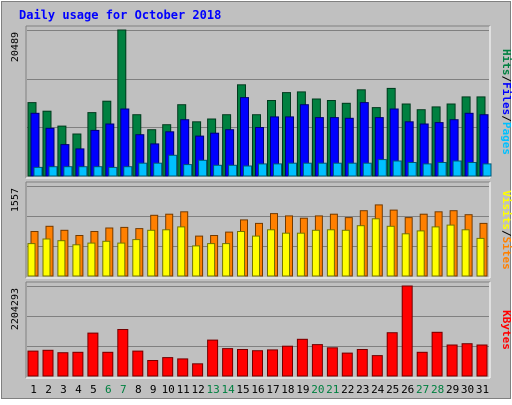  Describe the element at coordinates (506, 102) in the screenshot. I see `panel-hits-axis-title: Hits/Files/Pages` at that location.